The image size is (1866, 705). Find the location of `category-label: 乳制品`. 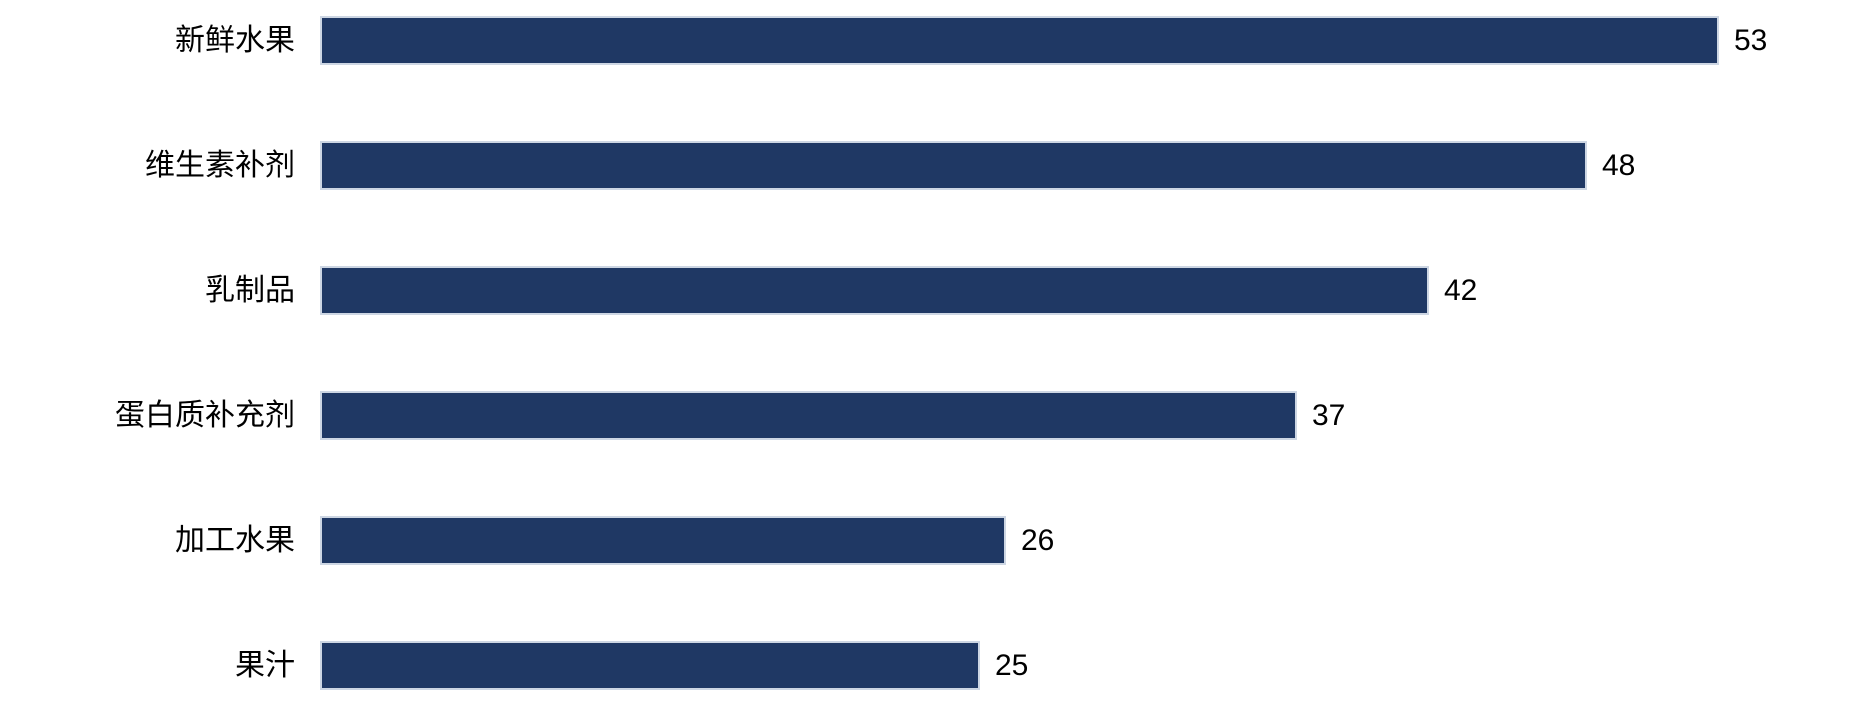

category-label: 乳制品 is located at coordinates (250, 290).